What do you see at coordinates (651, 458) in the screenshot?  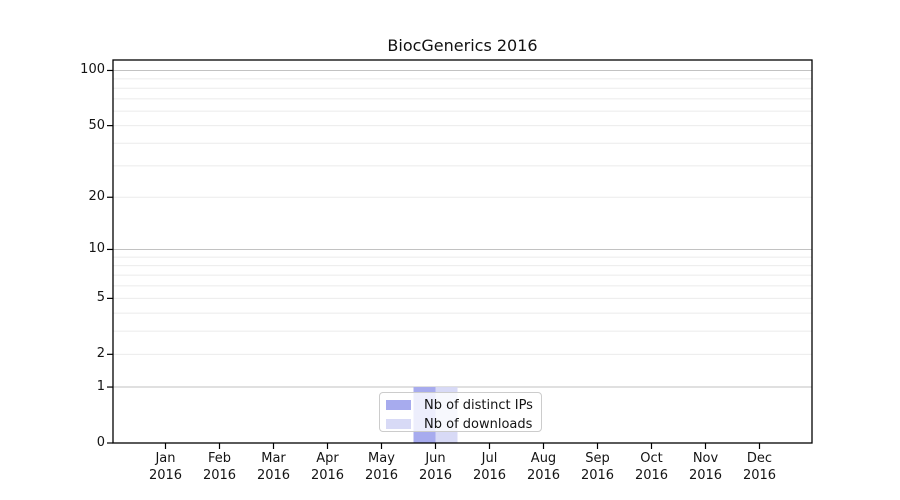 I see `x-tick-month: Oct` at bounding box center [651, 458].